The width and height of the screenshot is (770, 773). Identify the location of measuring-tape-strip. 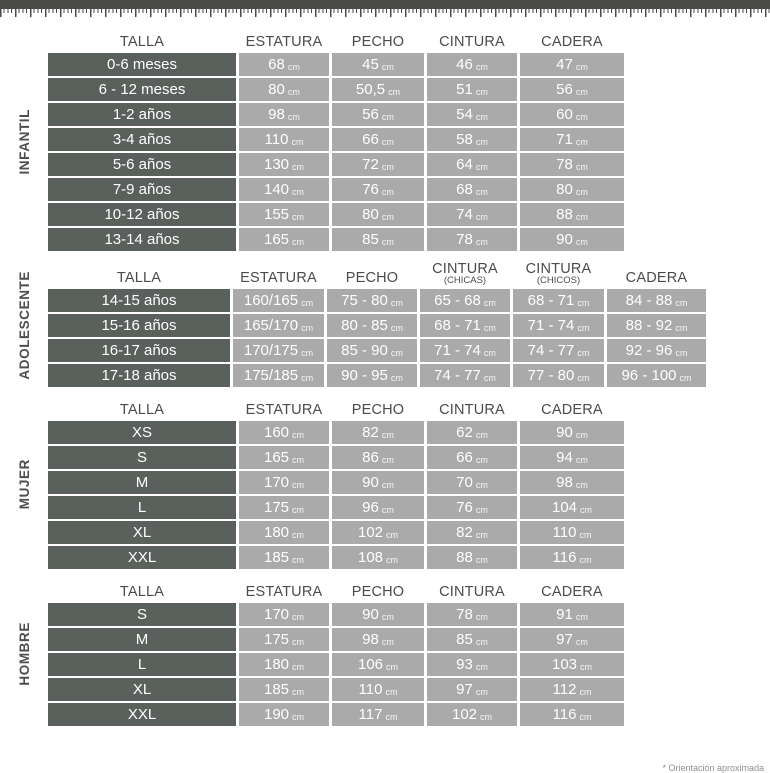
(385, 8).